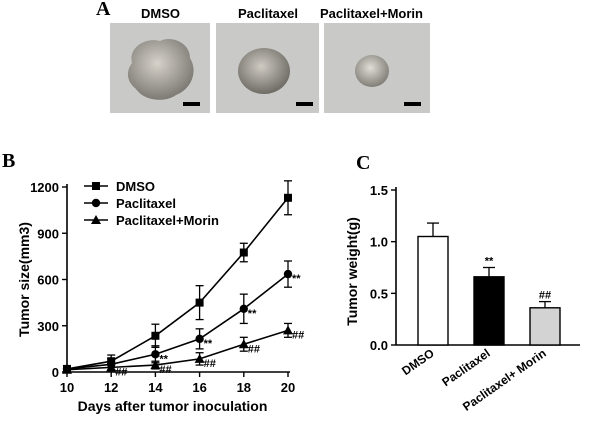  I want to click on y-tick-label: 1.0, so click(379, 242).